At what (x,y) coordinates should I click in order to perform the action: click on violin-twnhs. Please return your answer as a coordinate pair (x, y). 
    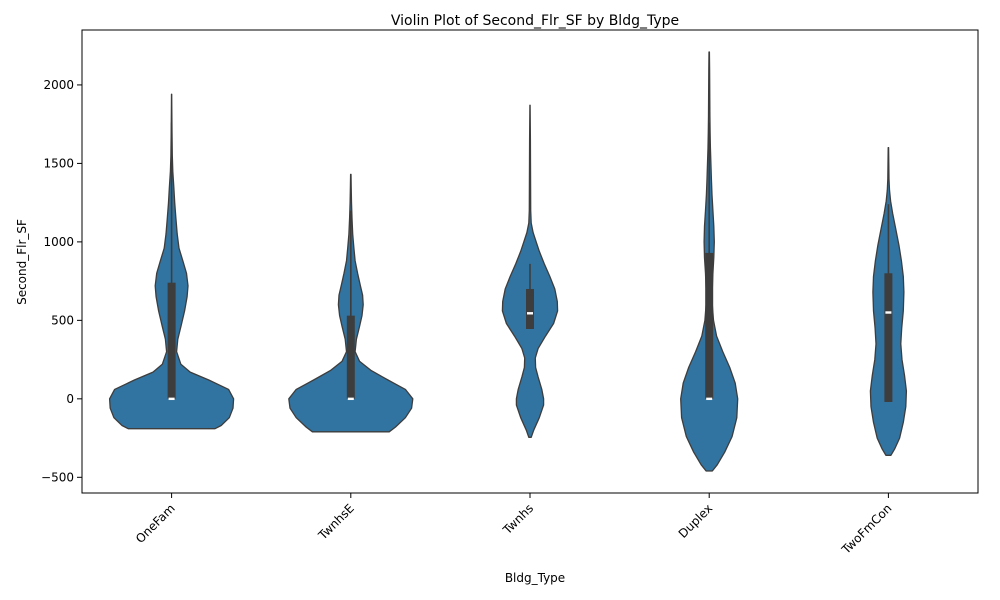
    Looking at the image, I should click on (530, 271).